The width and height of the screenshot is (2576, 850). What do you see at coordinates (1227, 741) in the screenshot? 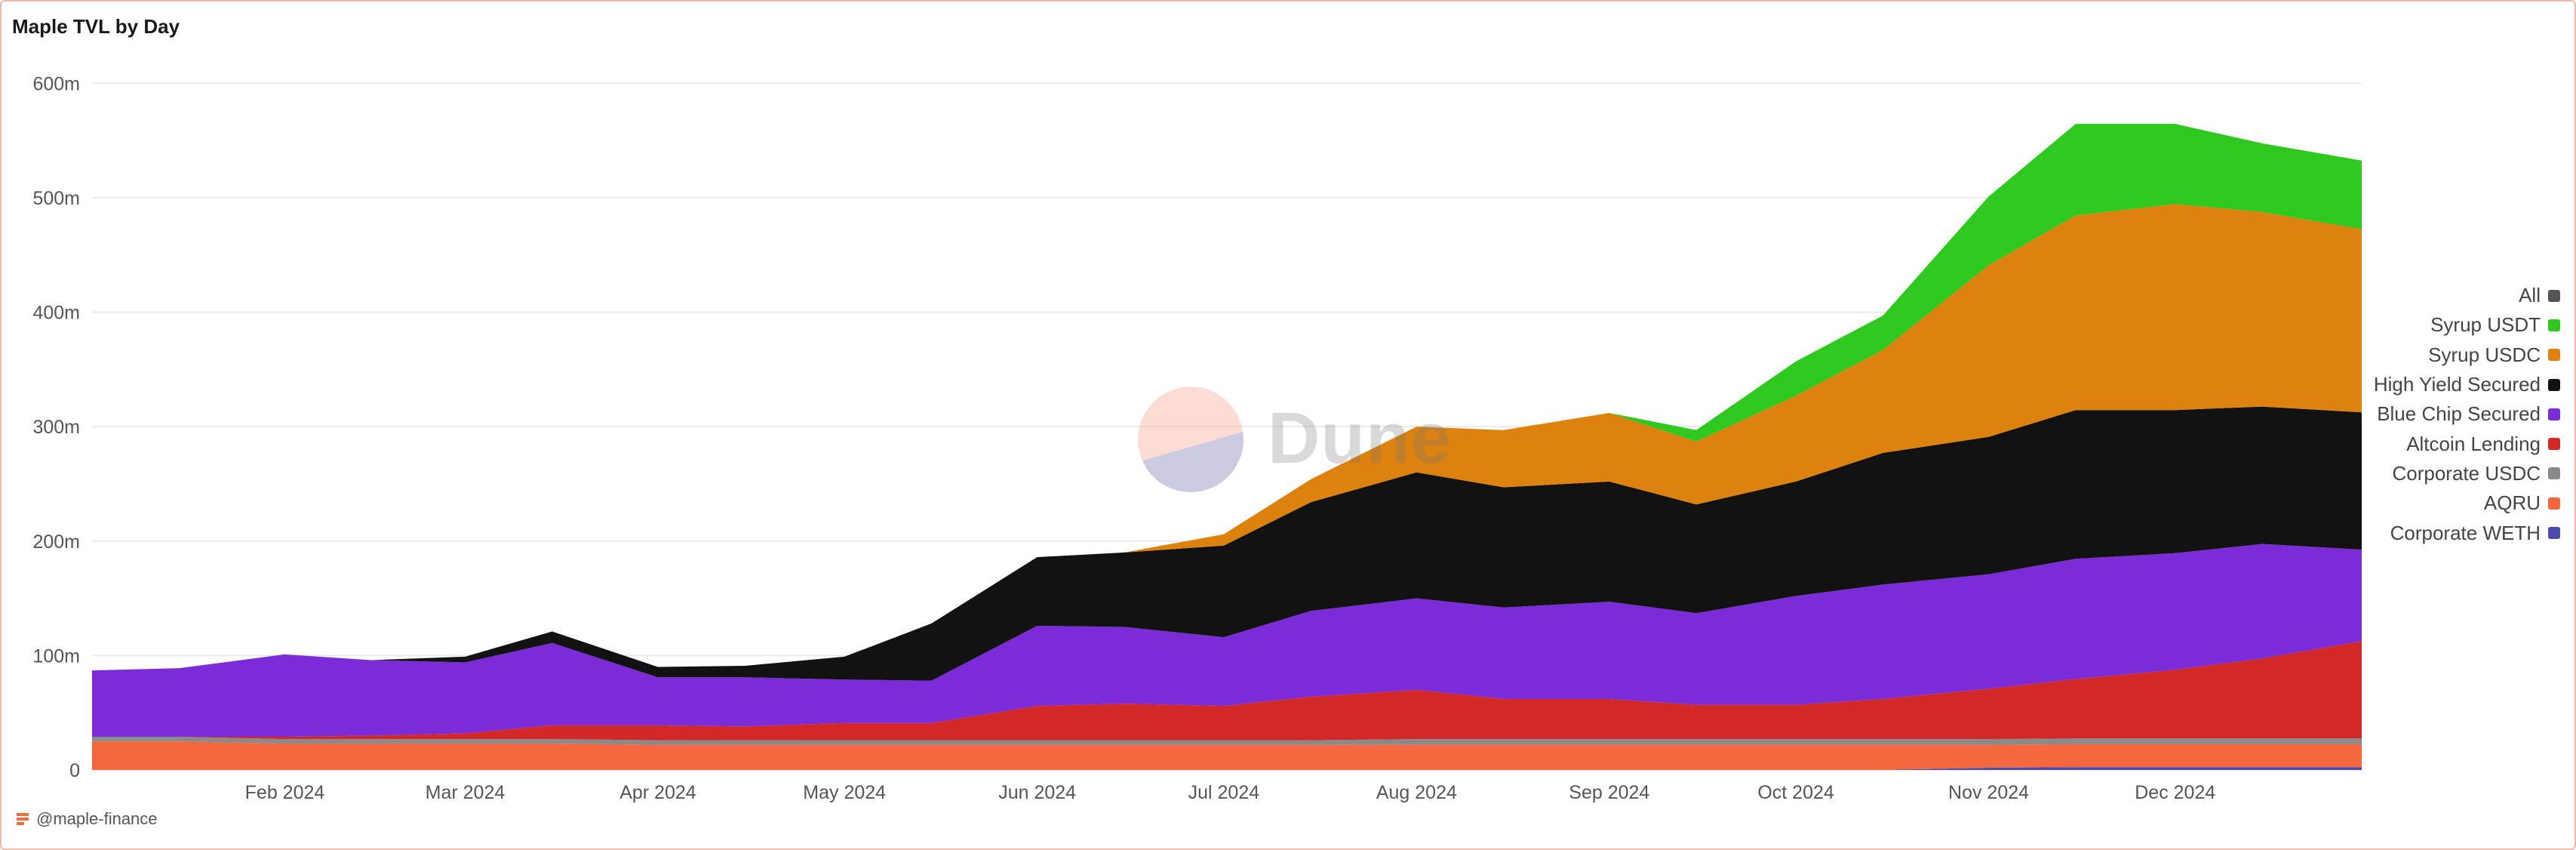
I see `area-series-corporate-usdc` at bounding box center [1227, 741].